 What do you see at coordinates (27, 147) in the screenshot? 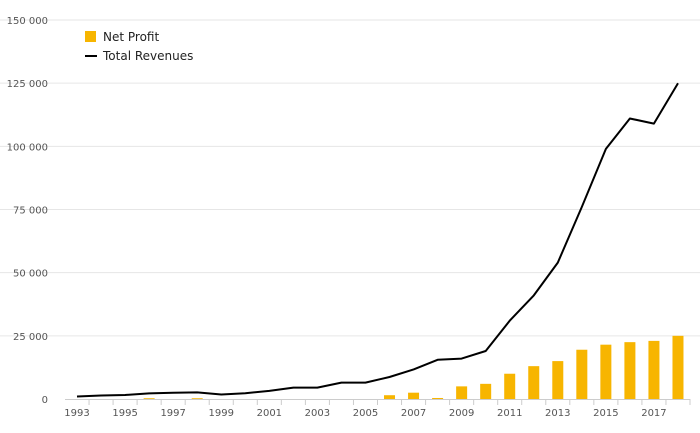
I see `y-tick-label: 100 000` at bounding box center [27, 147].